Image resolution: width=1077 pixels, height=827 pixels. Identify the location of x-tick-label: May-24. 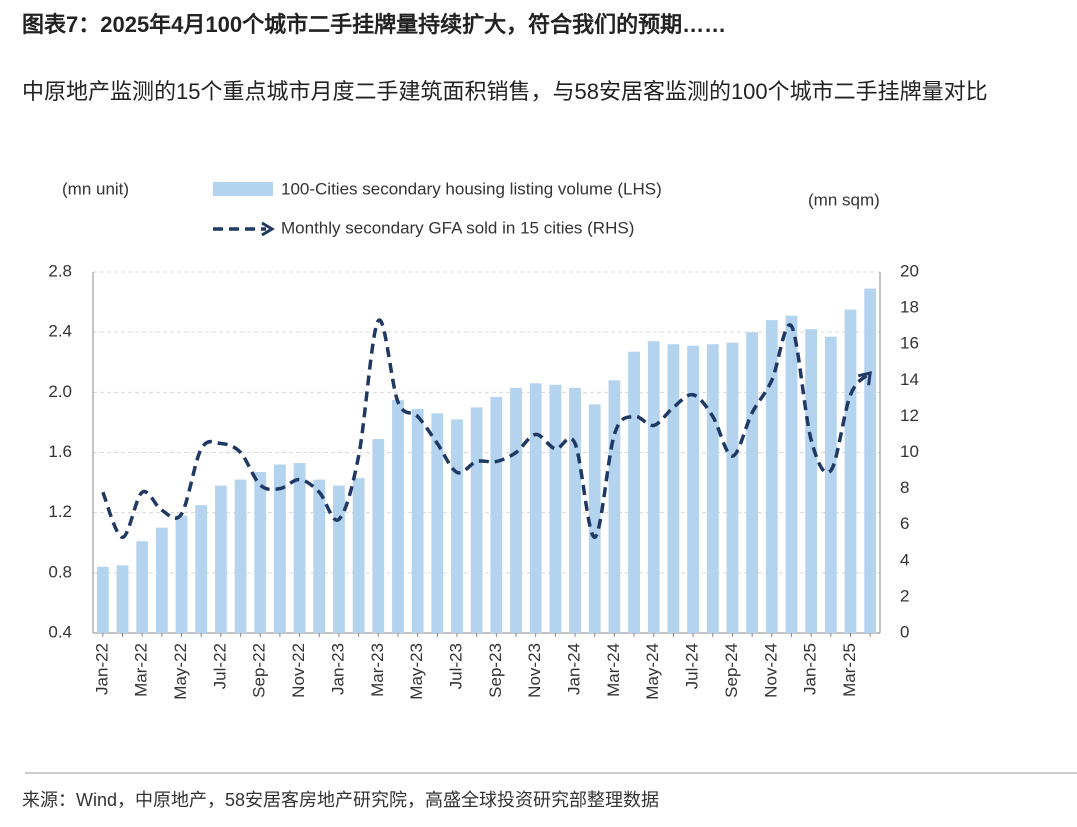
(652, 671).